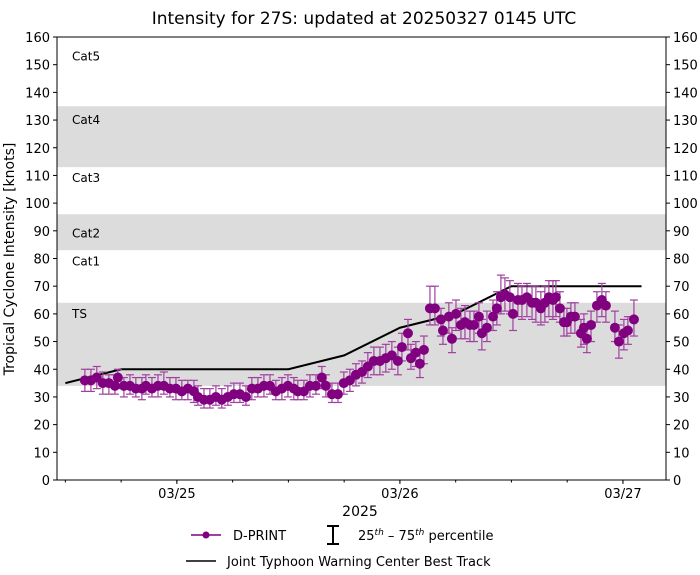  I want to click on band-label-cat4: Cat4, so click(86, 120).